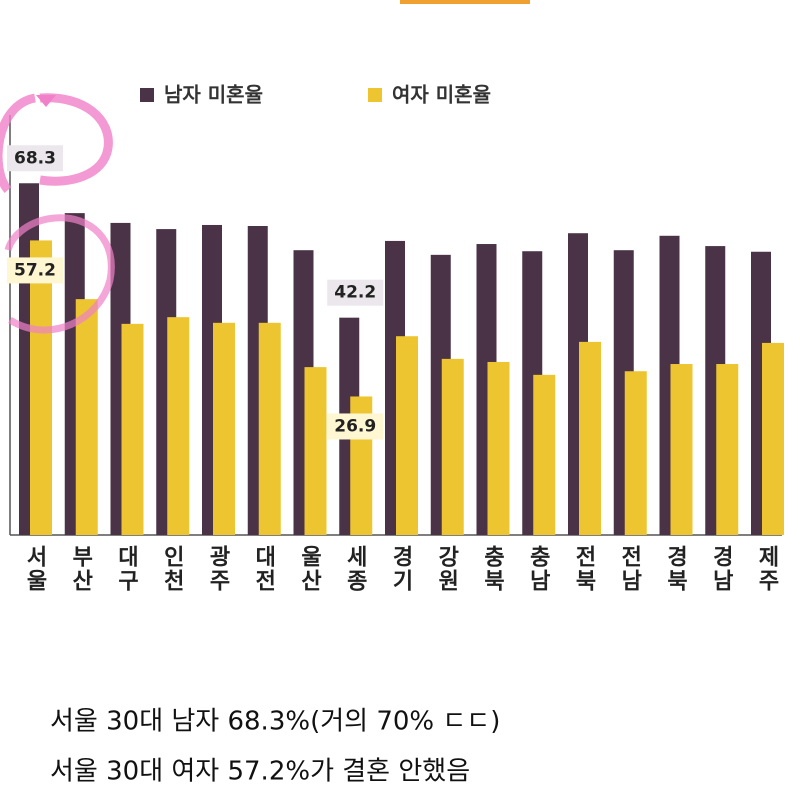 This screenshot has width=800, height=804. What do you see at coordinates (126, 569) in the screenshot?
I see `x-tick-label: 대구` at bounding box center [126, 569].